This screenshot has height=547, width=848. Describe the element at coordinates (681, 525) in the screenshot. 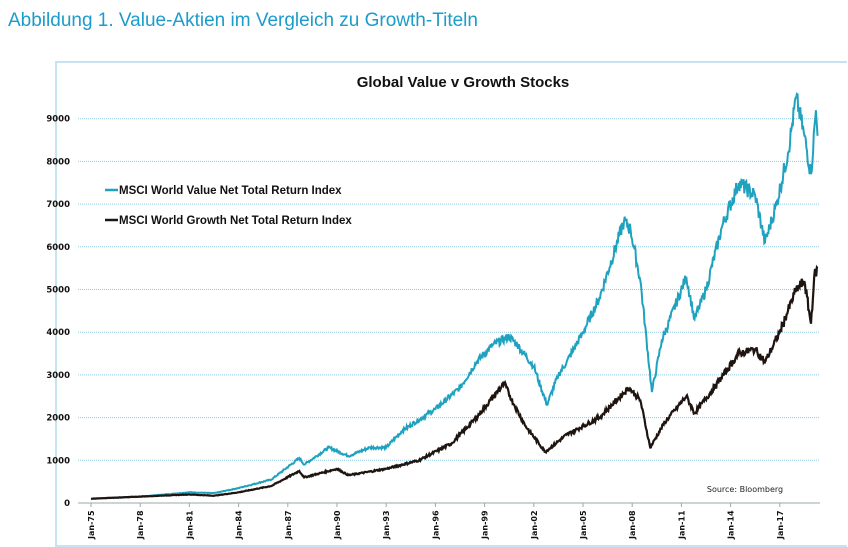

I see `x-tick-label: Jan-11` at that location.